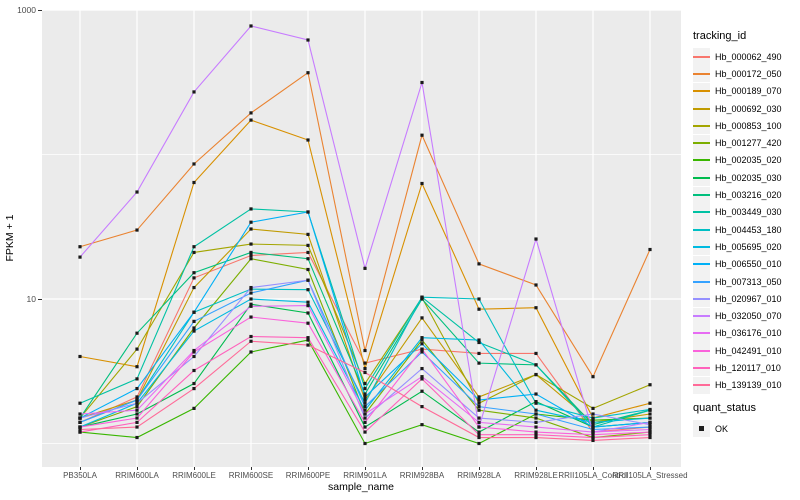 The image size is (800, 500). What do you see at coordinates (31, 299) in the screenshot?
I see `y-tick-label: 10` at bounding box center [31, 299].